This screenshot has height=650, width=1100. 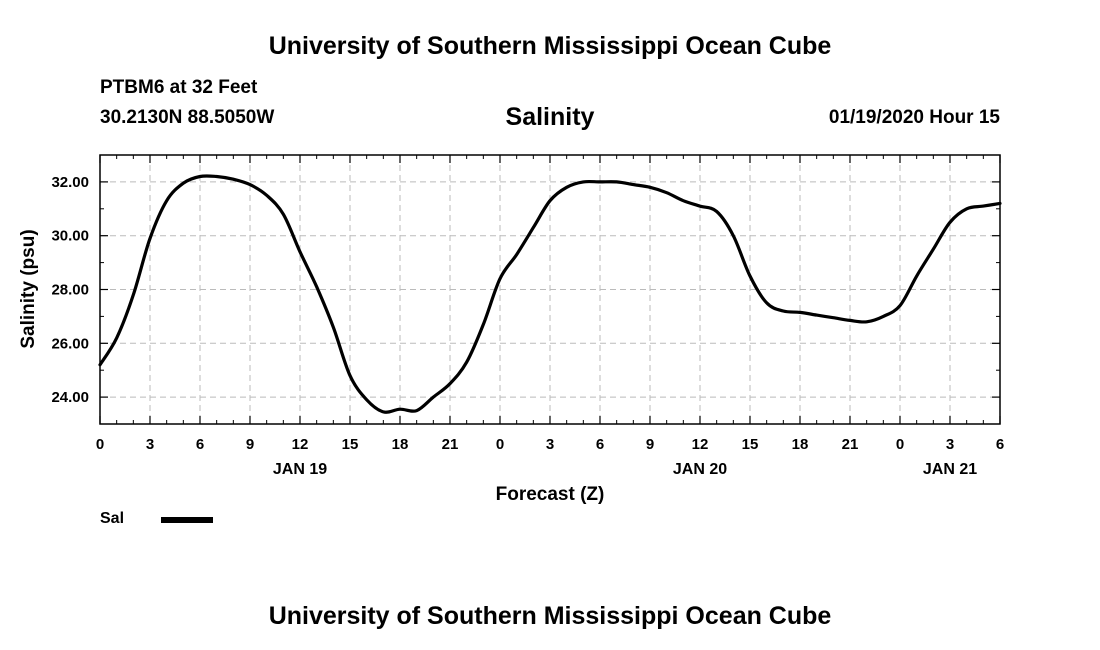 What do you see at coordinates (28, 288) in the screenshot?
I see `y-axis-label: Salinity (psu)` at bounding box center [28, 288].